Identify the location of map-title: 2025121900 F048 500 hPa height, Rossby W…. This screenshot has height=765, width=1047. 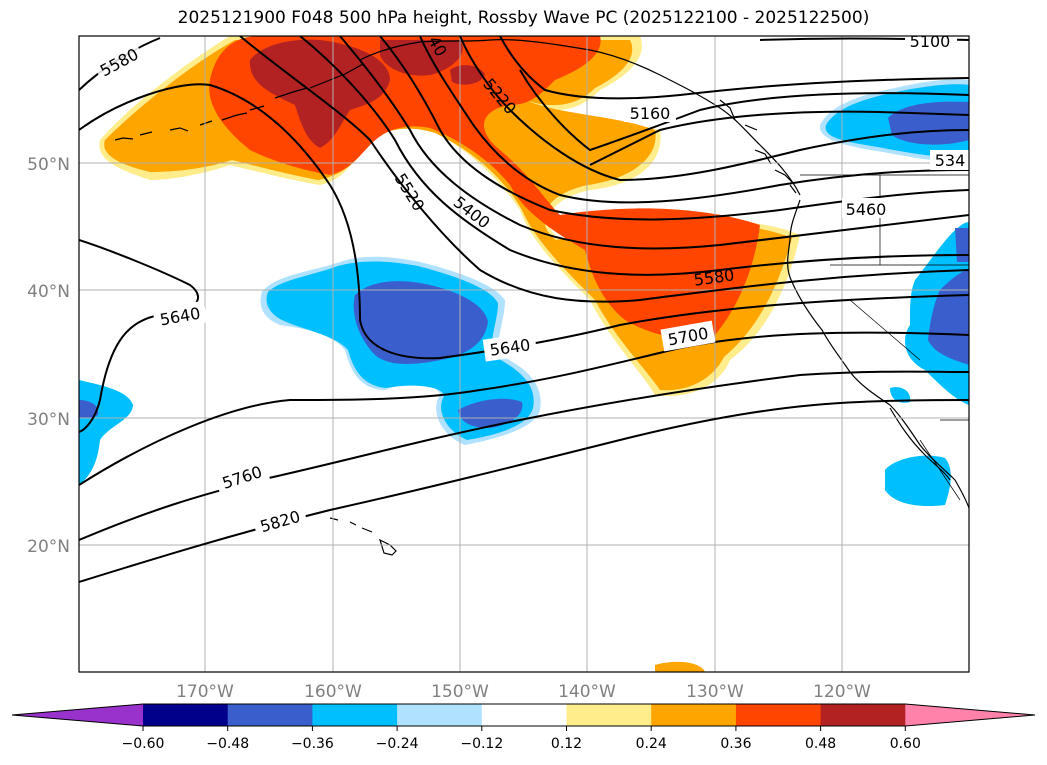
(523, 18).